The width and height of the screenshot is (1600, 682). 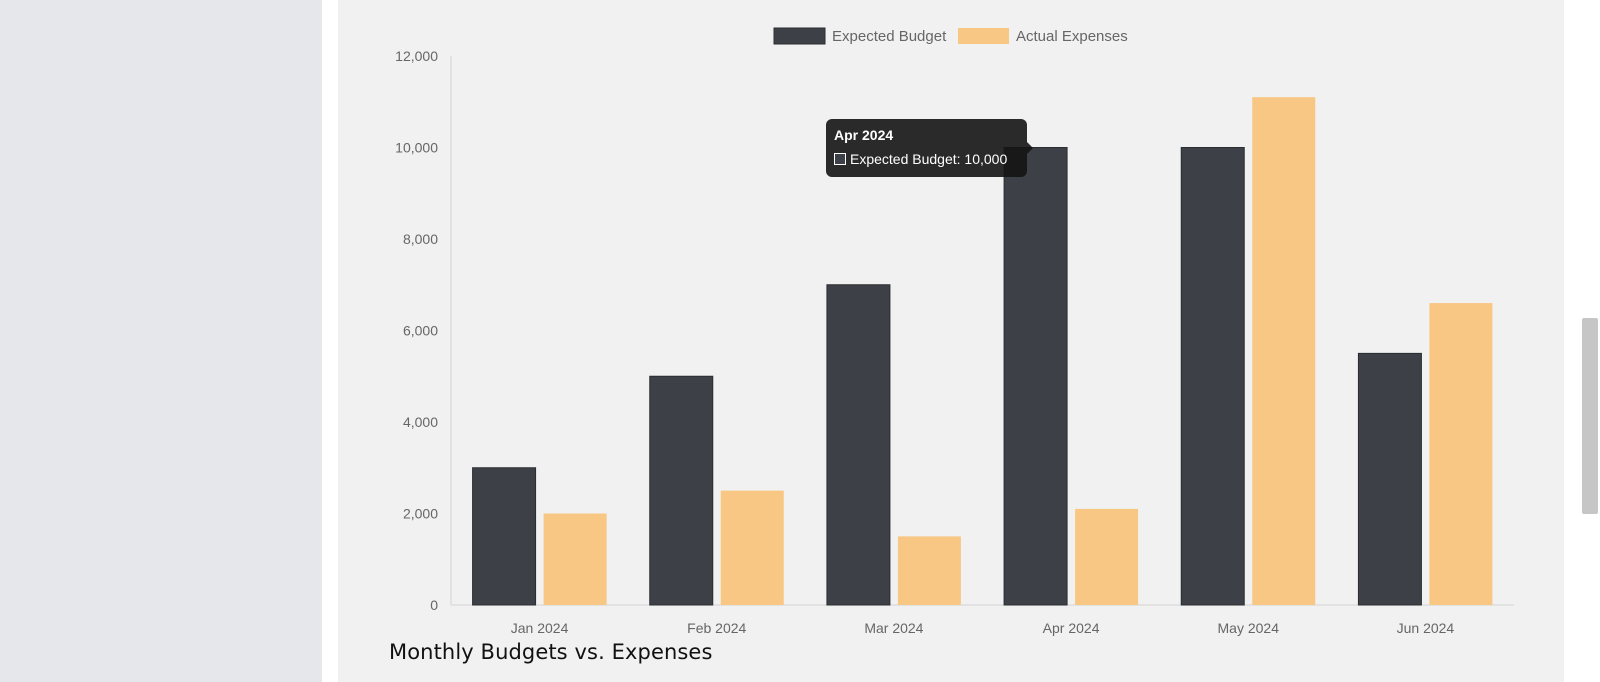 I want to click on x-tick-label: Mar 2024, so click(x=893, y=628).